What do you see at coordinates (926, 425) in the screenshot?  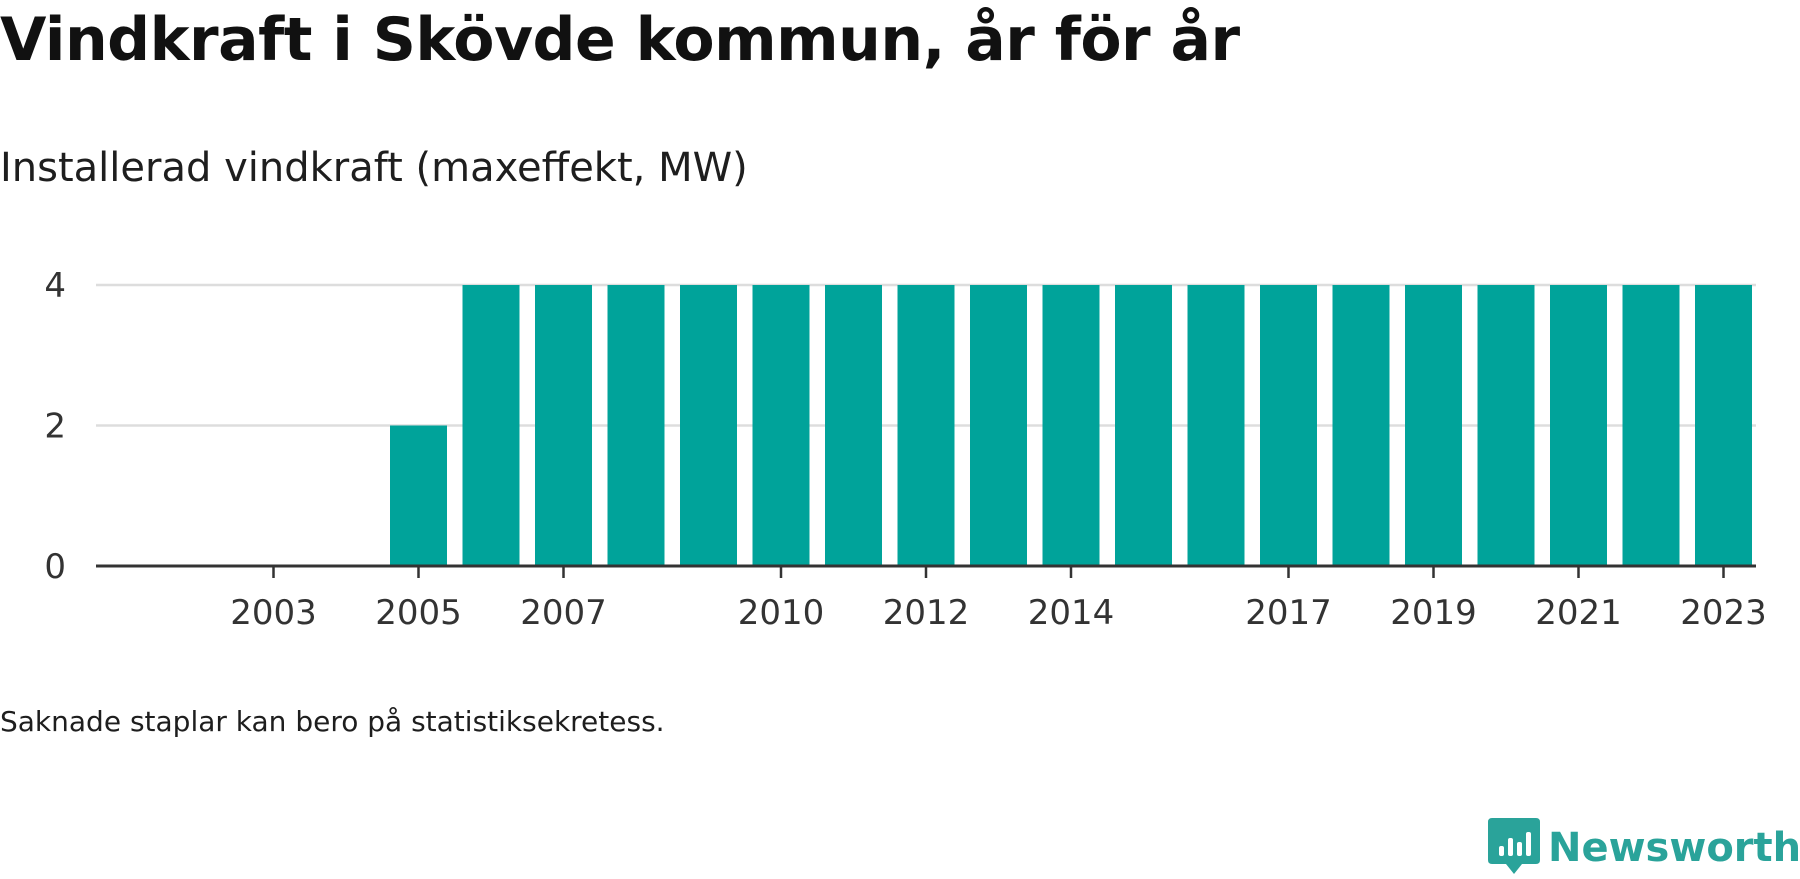 I see `bar-2012` at bounding box center [926, 425].